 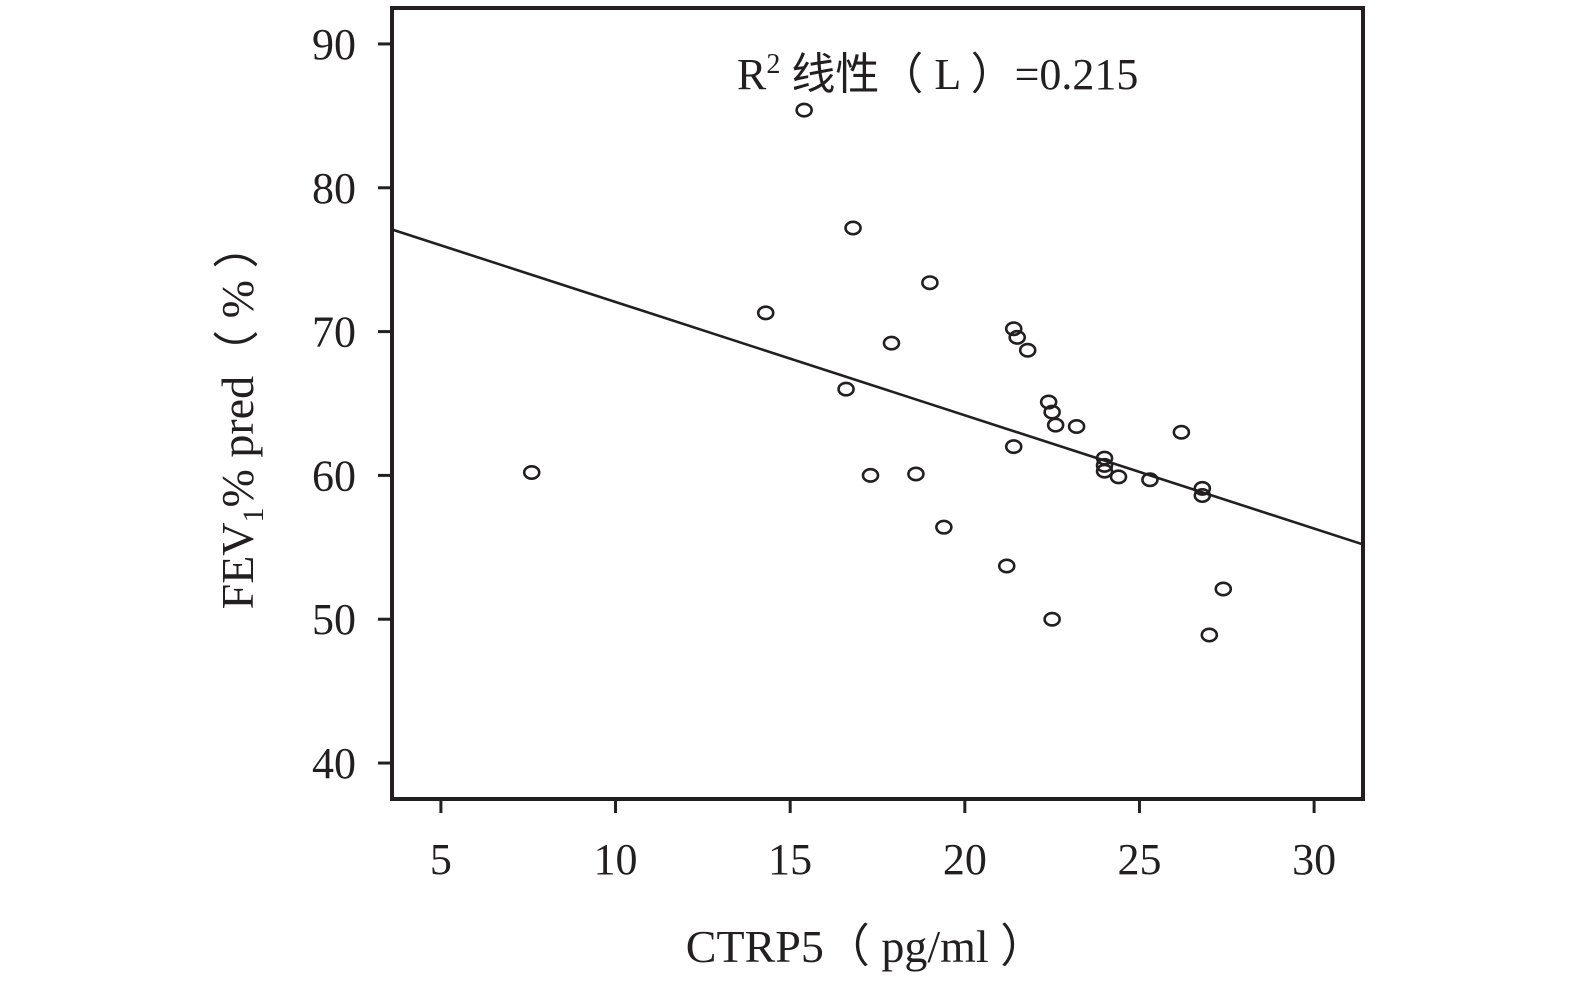 What do you see at coordinates (965, 859) in the screenshot?
I see `x-tick-label-20: 20` at bounding box center [965, 859].